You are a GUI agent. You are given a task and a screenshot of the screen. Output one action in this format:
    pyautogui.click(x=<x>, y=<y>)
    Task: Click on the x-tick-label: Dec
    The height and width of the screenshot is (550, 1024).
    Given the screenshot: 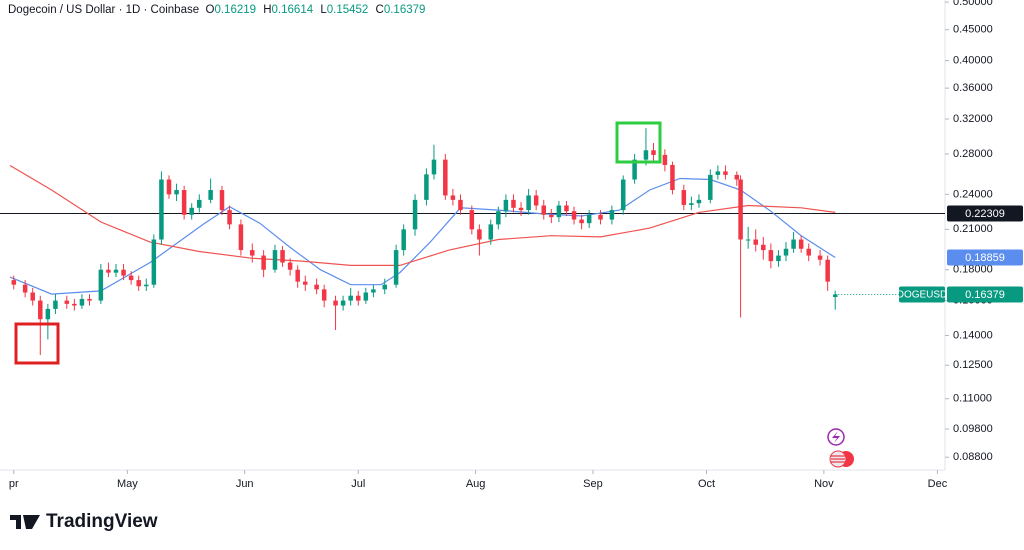 What is the action you would take?
    pyautogui.click(x=938, y=484)
    